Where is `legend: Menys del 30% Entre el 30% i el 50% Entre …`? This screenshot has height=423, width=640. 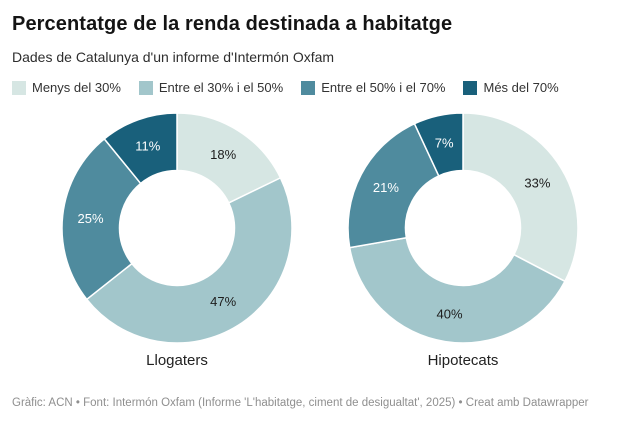
legend: Menys del 30% Entre el 30% i el 50% Entre … is located at coordinates (320, 87).